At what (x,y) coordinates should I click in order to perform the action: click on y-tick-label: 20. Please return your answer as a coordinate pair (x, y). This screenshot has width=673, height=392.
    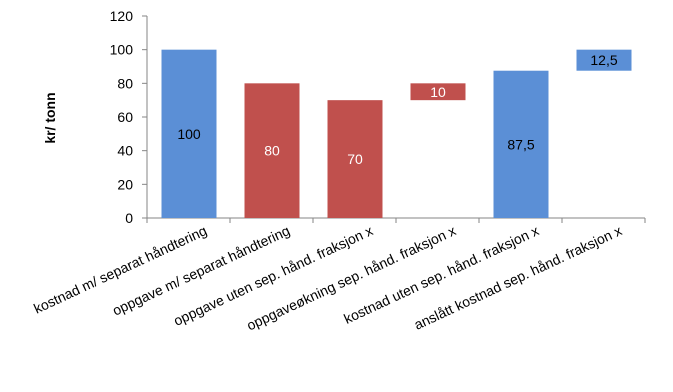
    Looking at the image, I should click on (125, 184).